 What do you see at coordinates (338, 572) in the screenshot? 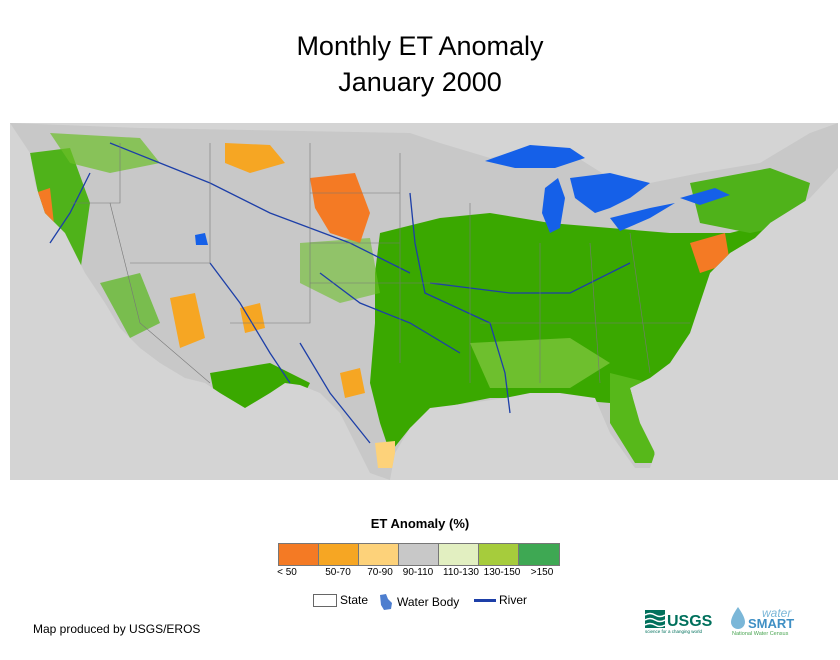
I see `legend-label-50-70: 50-70` at bounding box center [338, 572].